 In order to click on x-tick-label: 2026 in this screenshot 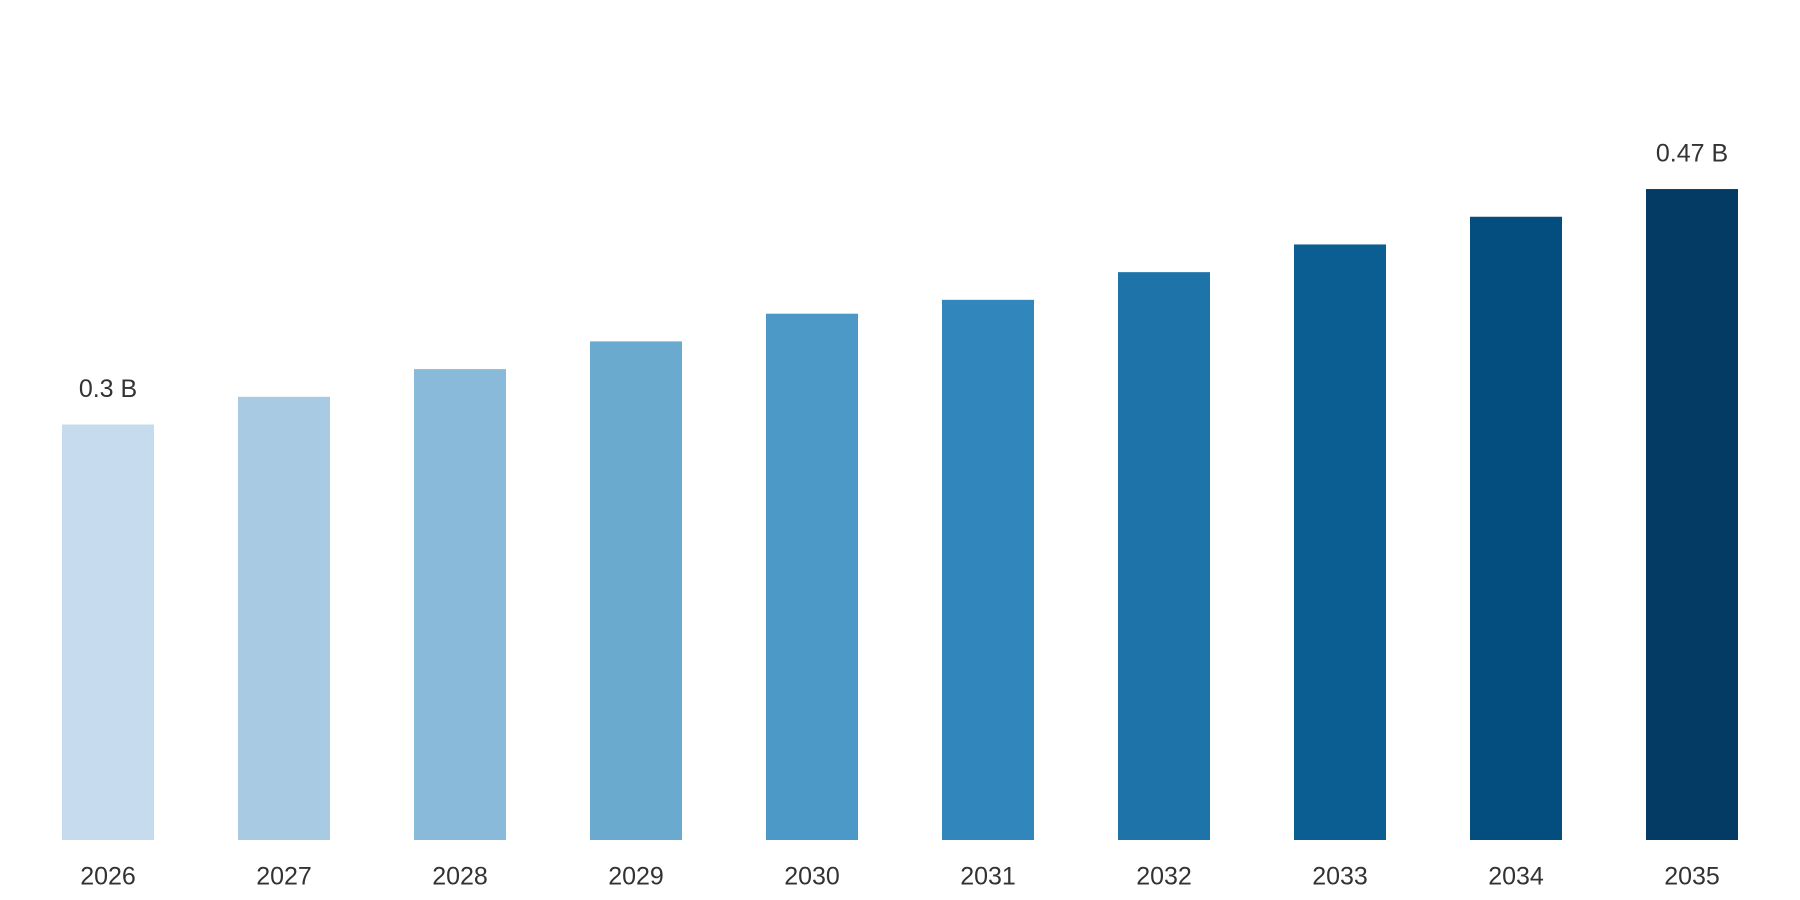, I will do `click(108, 877)`.